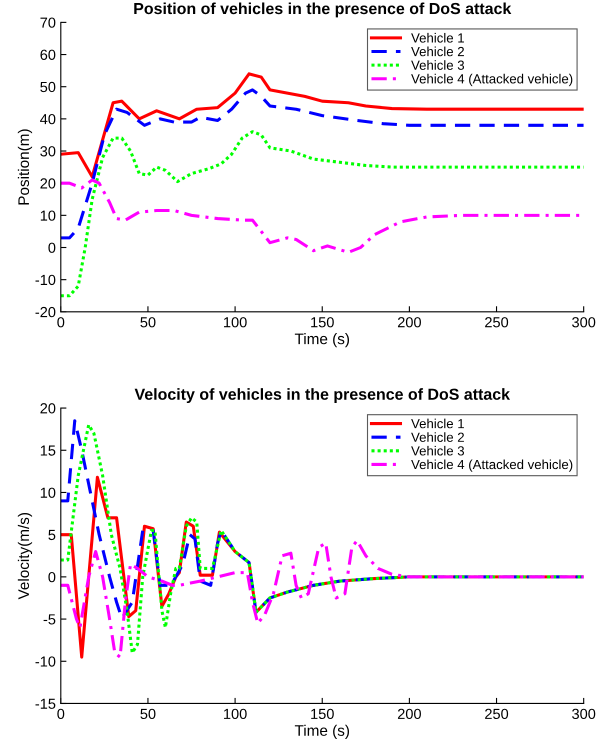 The width and height of the screenshot is (608, 746). I want to click on chart-title: Position of vehicles in the presence of DoS attack, so click(323, 10).